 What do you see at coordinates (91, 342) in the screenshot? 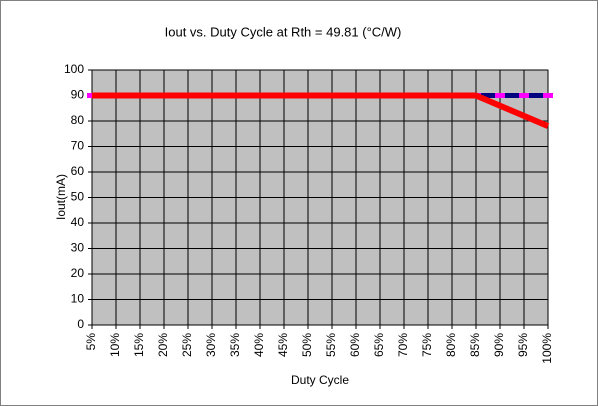
I see `x-tick-label: 5%` at bounding box center [91, 342].